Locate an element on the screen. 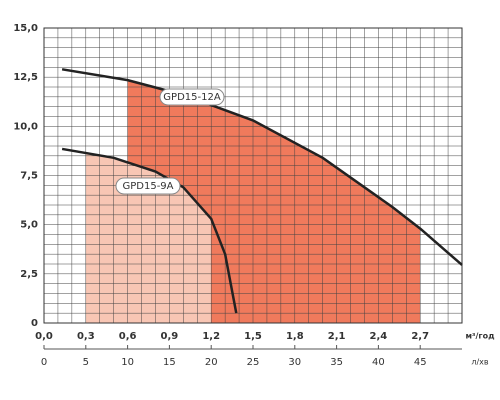 This screenshot has width=500, height=400. x-tick-label: 2,1 is located at coordinates (337, 336).